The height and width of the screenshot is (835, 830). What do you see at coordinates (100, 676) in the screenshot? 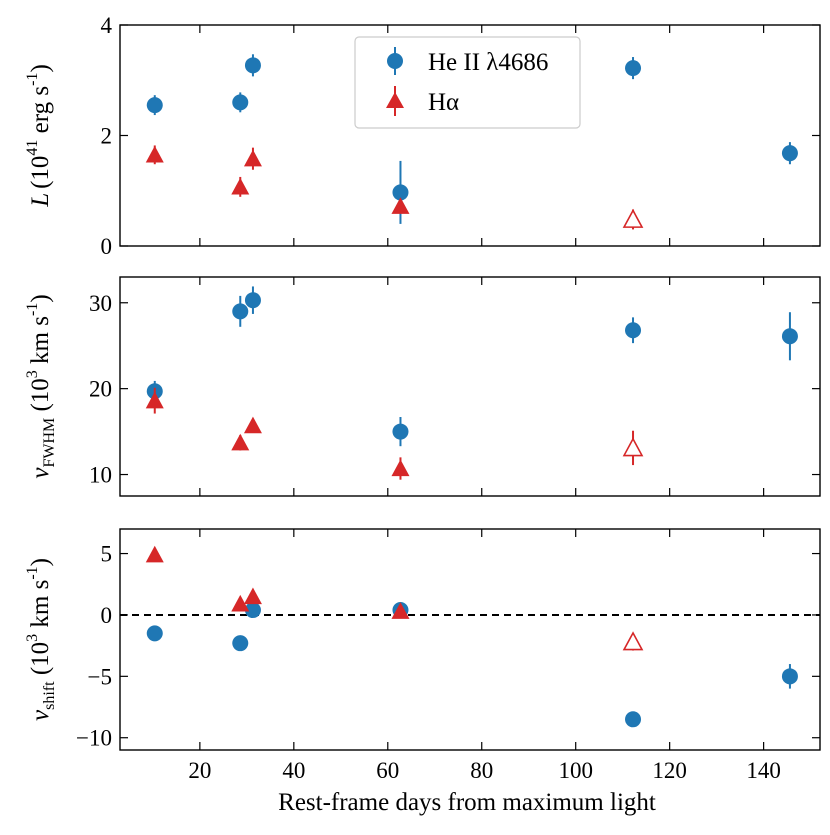
I see `y-tick-label: −5` at bounding box center [100, 676].